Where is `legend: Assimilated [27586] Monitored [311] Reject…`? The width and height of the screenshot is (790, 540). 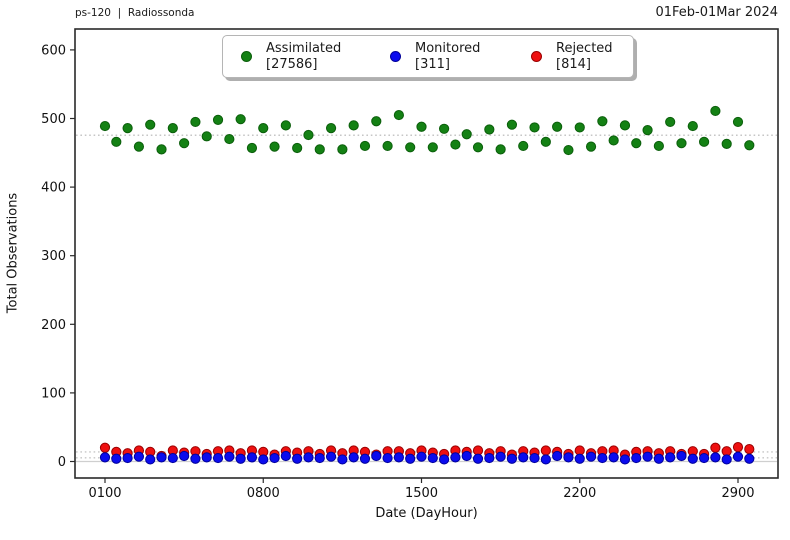
legend: Assimilated [27586] Monitored [311] Reject… is located at coordinates (428, 56).